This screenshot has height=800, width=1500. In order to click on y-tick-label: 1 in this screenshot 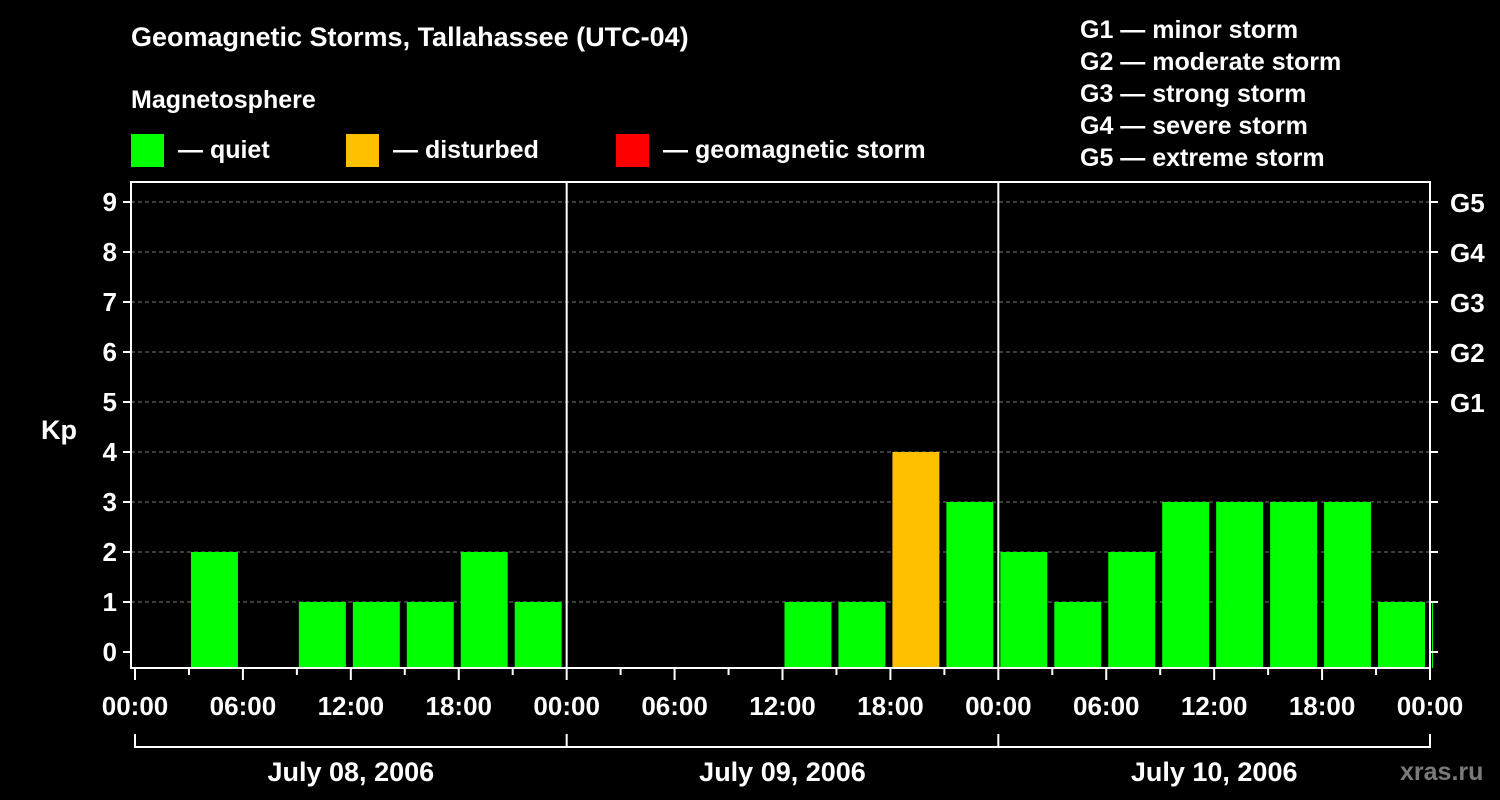, I will do `click(110, 602)`.